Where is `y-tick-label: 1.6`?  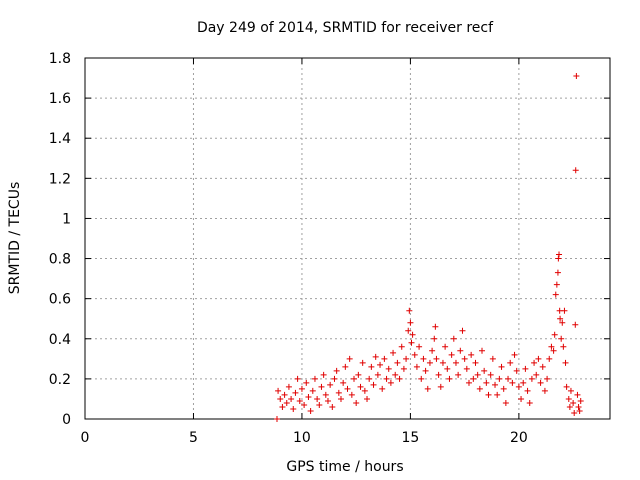 y-tick-label: 1.6 is located at coordinates (60, 99).